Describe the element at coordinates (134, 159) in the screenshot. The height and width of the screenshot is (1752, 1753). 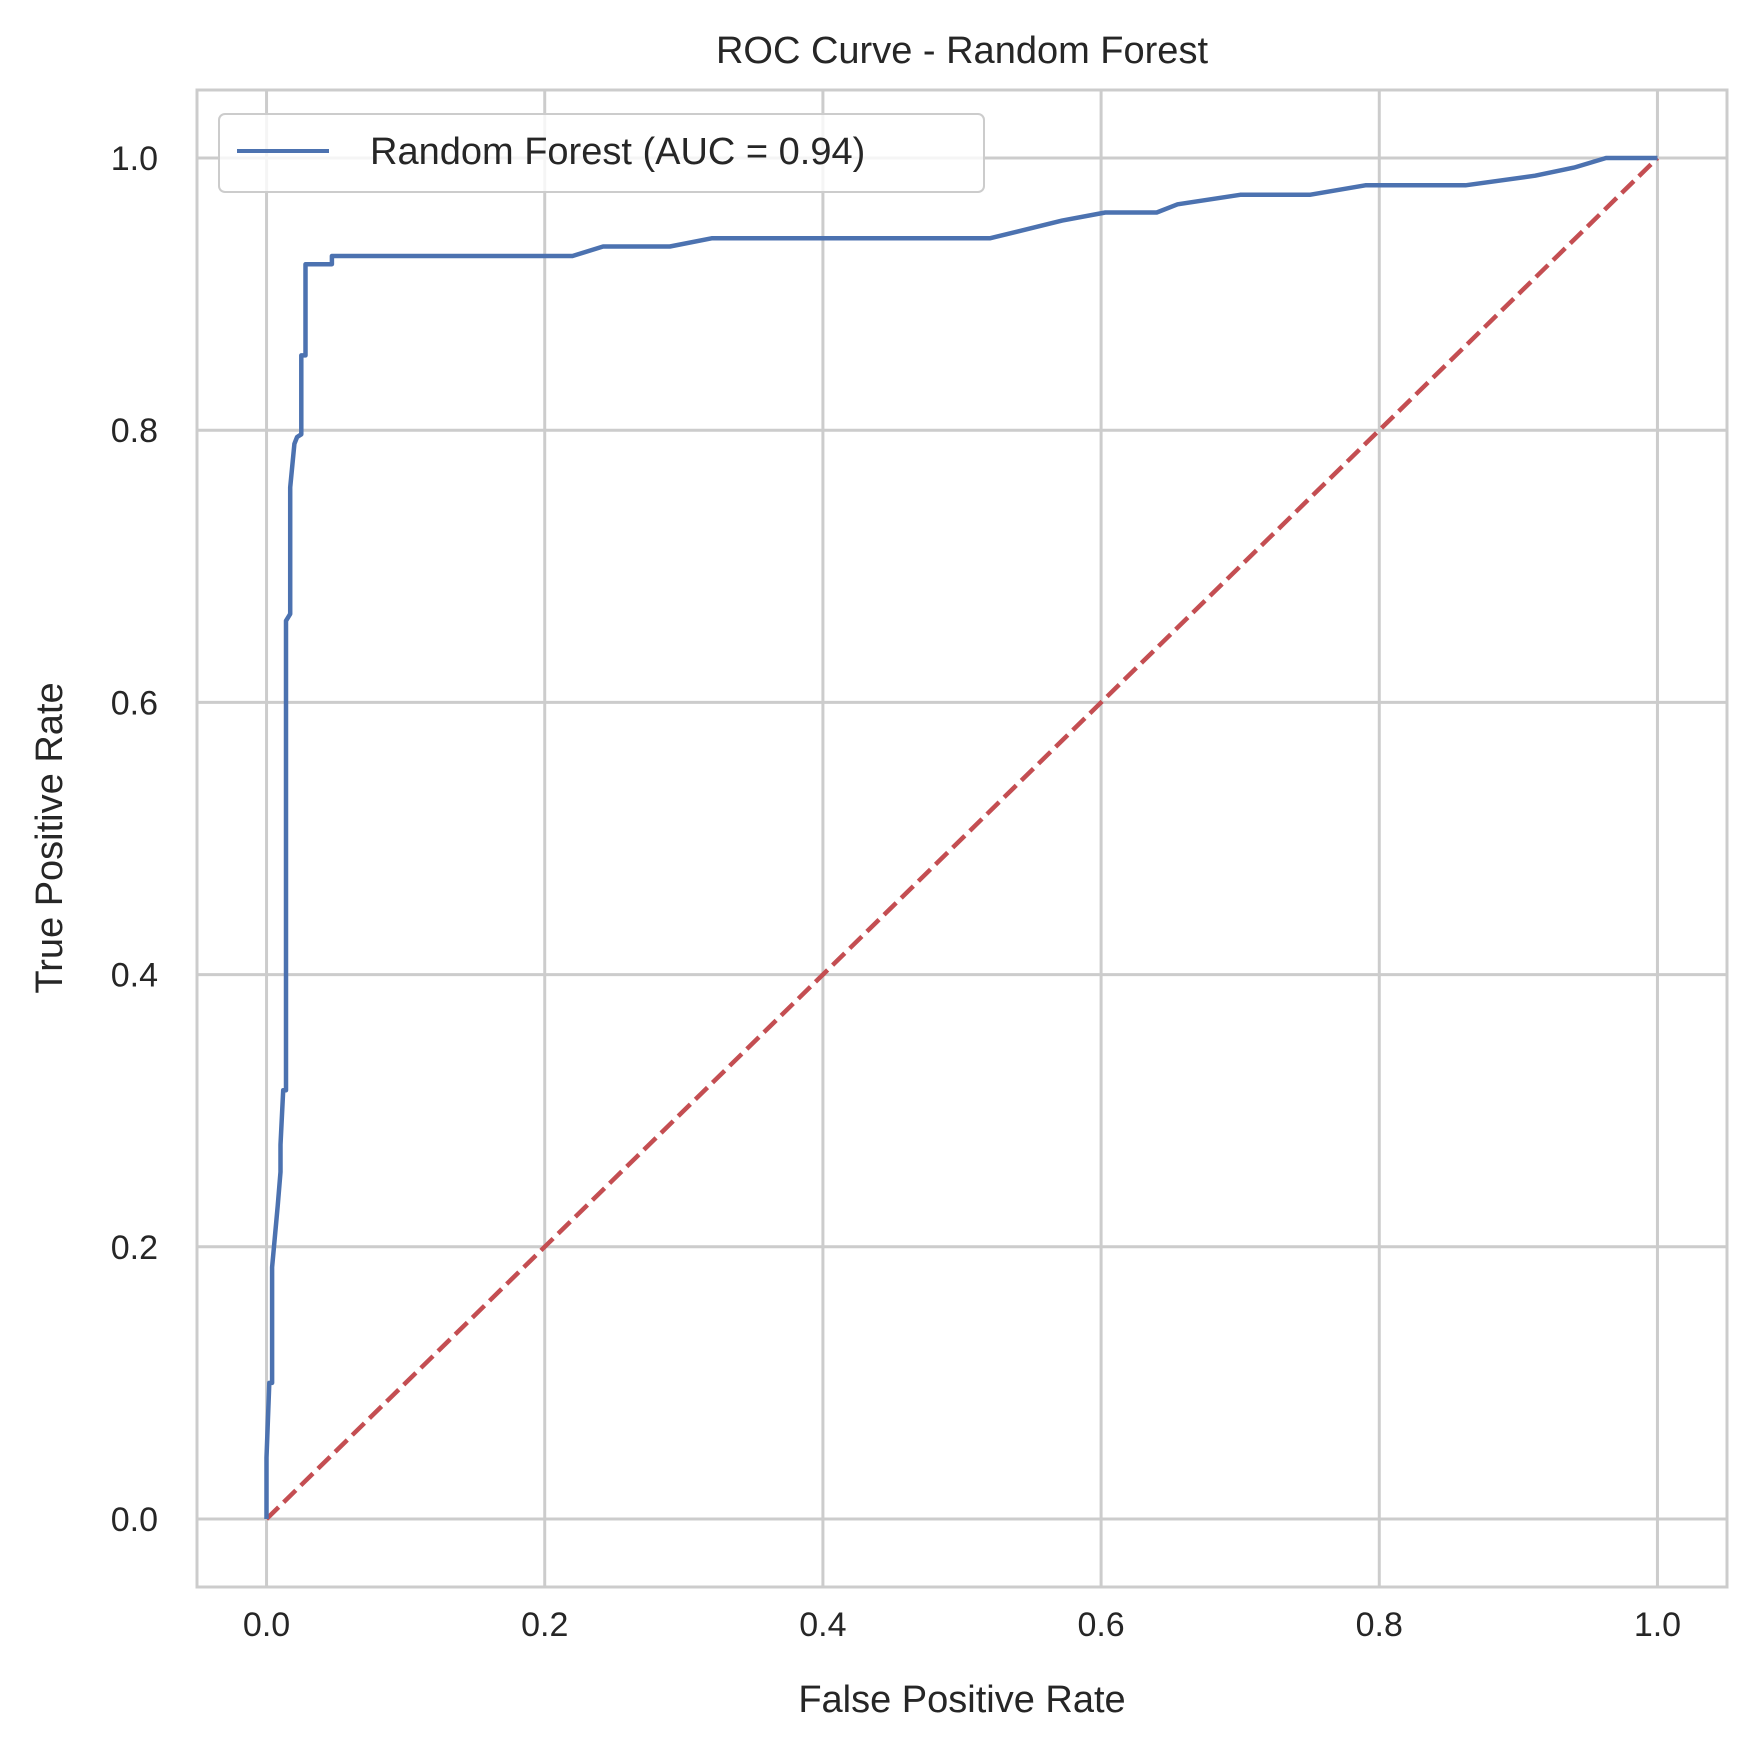
I see `y-tick-label: 1.0` at that location.